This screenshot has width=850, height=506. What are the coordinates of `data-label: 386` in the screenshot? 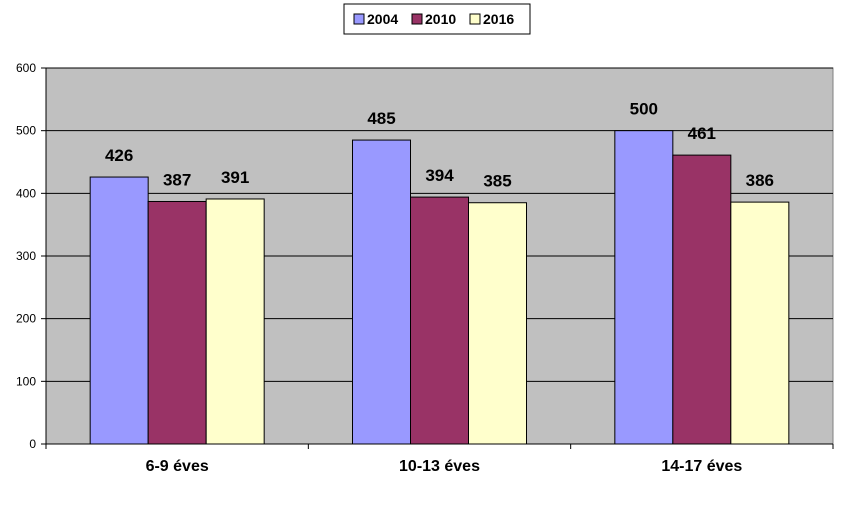 It's located at (760, 180).